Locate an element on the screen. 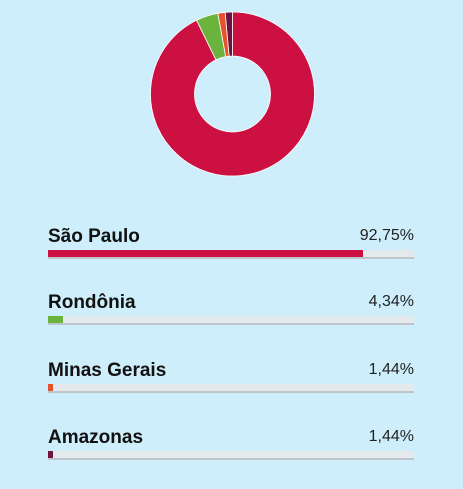  legend-label: Rondônia is located at coordinates (92, 302).